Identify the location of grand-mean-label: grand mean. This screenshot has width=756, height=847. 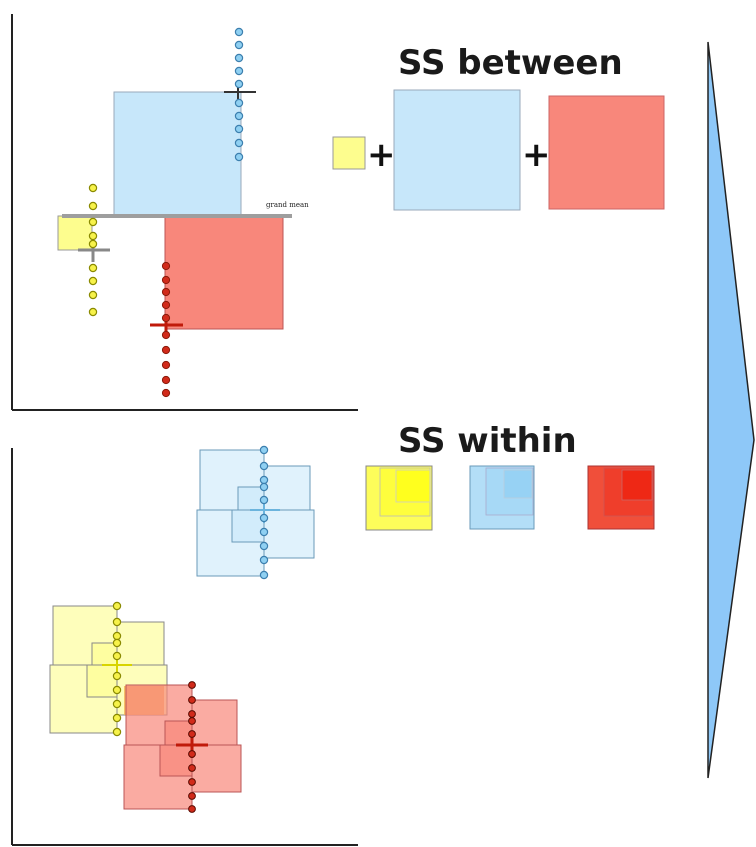
(287, 205).